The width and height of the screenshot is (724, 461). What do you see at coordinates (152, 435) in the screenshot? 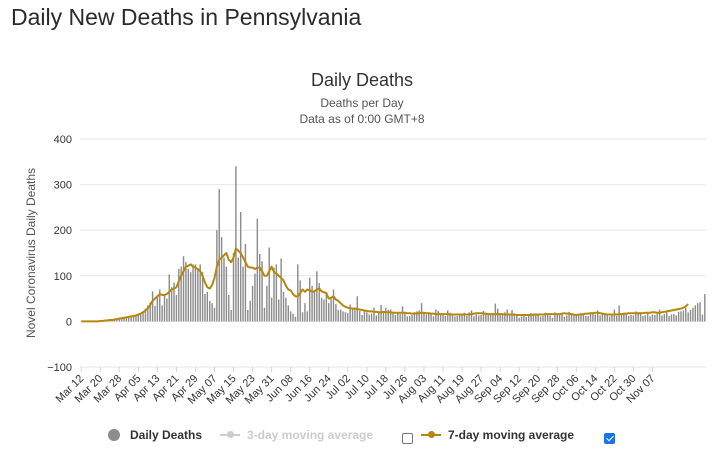
I see `legend-item-daily-deaths: Daily Deaths` at bounding box center [152, 435].